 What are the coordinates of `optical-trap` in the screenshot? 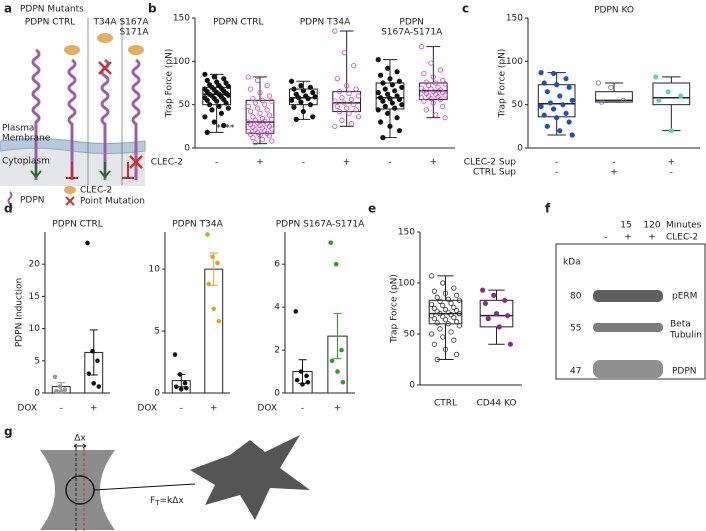 It's located at (77, 490).